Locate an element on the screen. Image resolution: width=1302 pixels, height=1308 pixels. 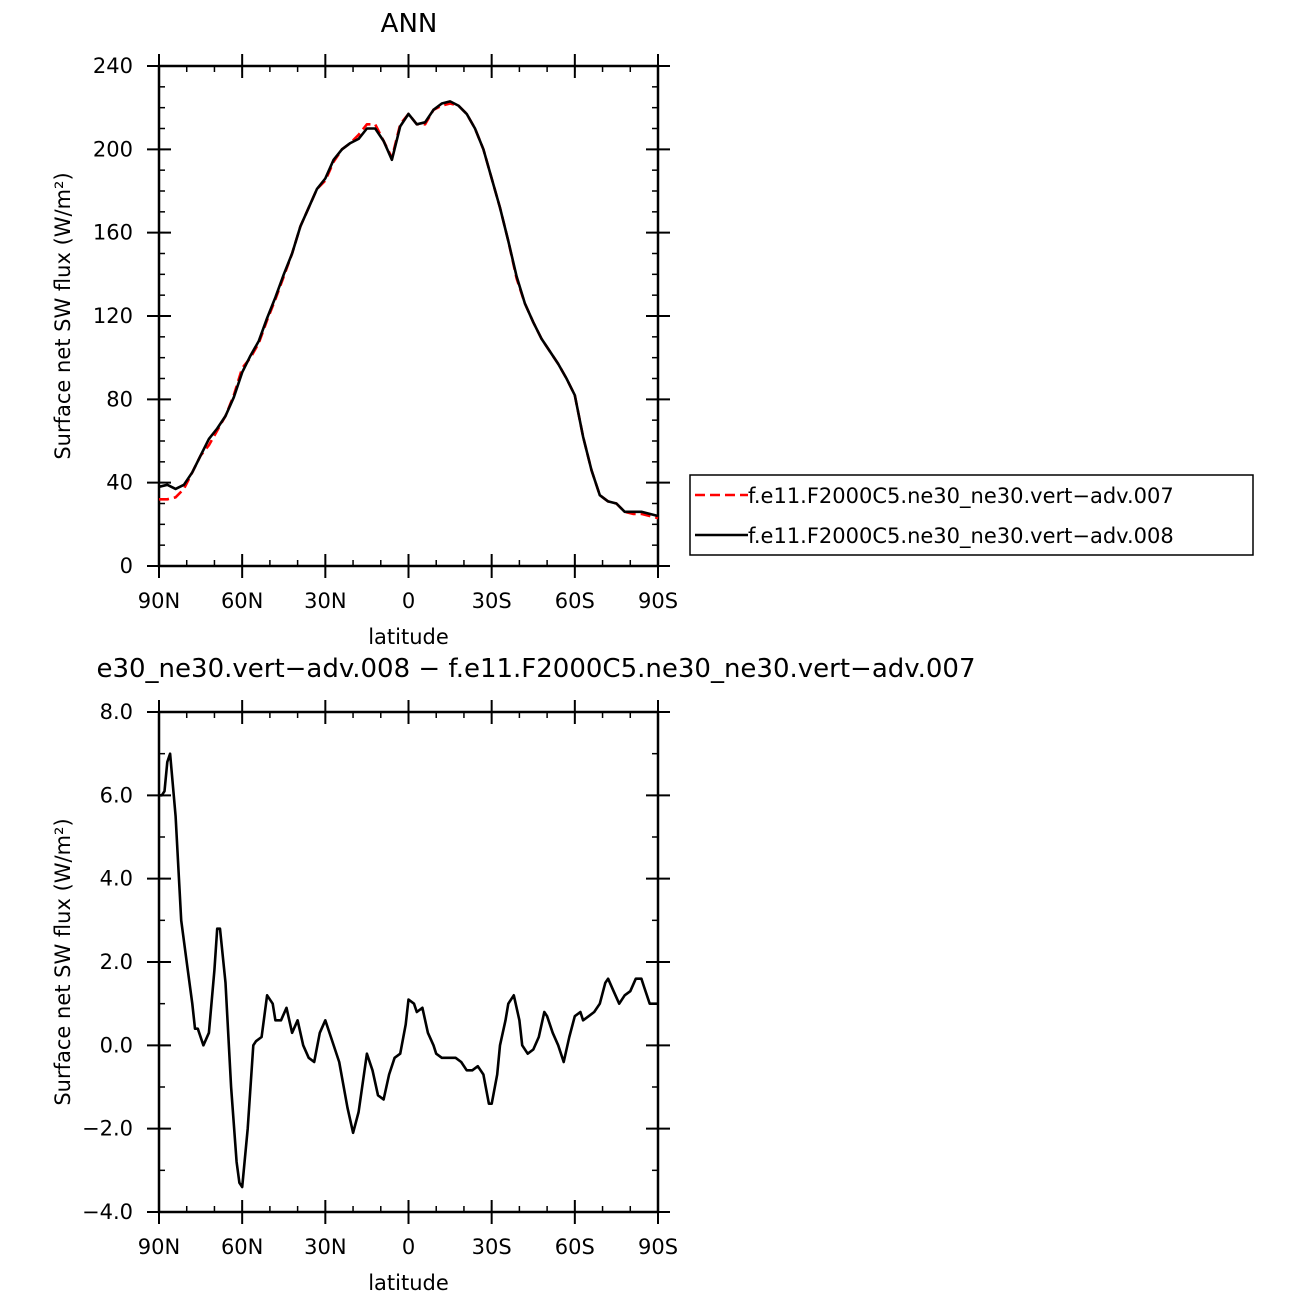
y-tick-label: 240 is located at coordinates (113, 66).